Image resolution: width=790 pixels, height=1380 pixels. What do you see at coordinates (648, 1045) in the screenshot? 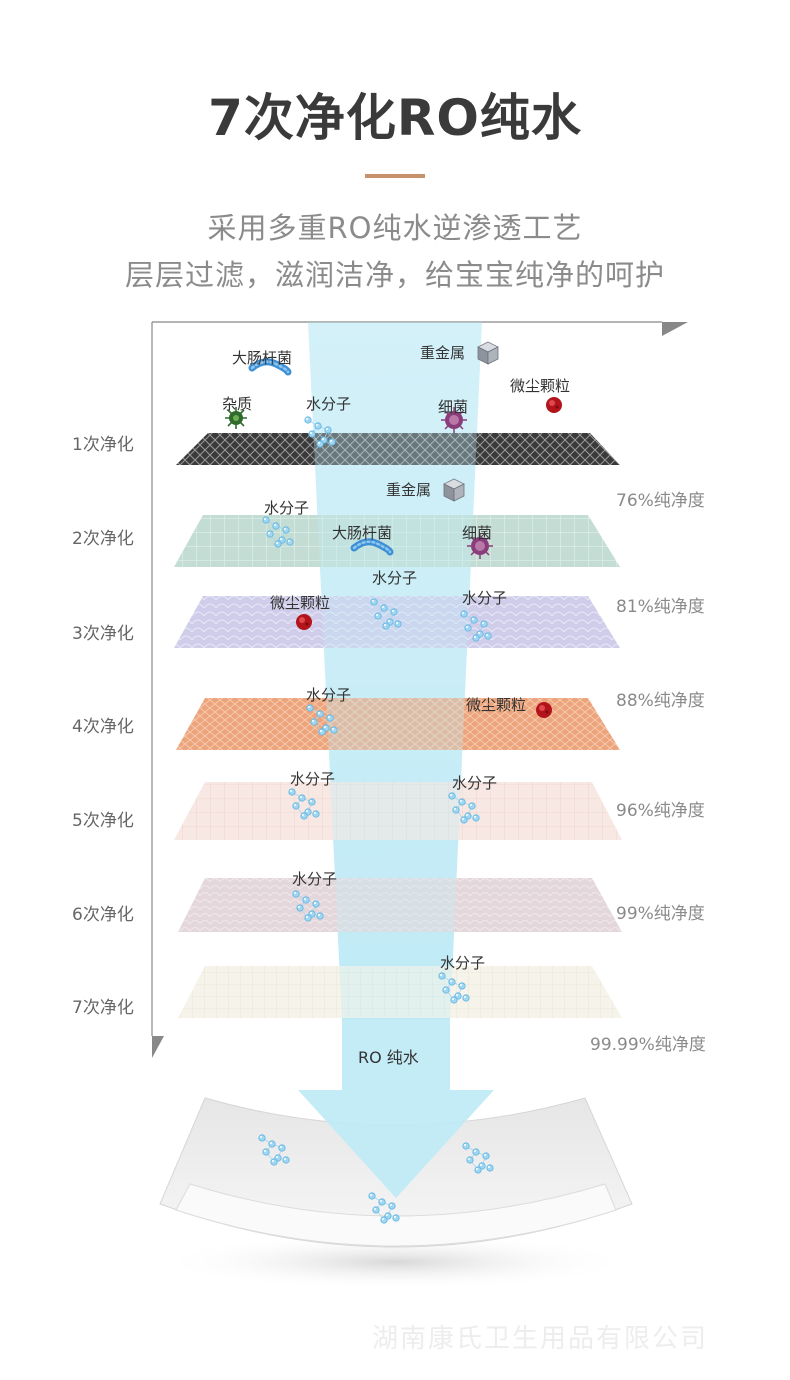
I see `purity-label-6: 99.99%纯净度` at bounding box center [648, 1045].